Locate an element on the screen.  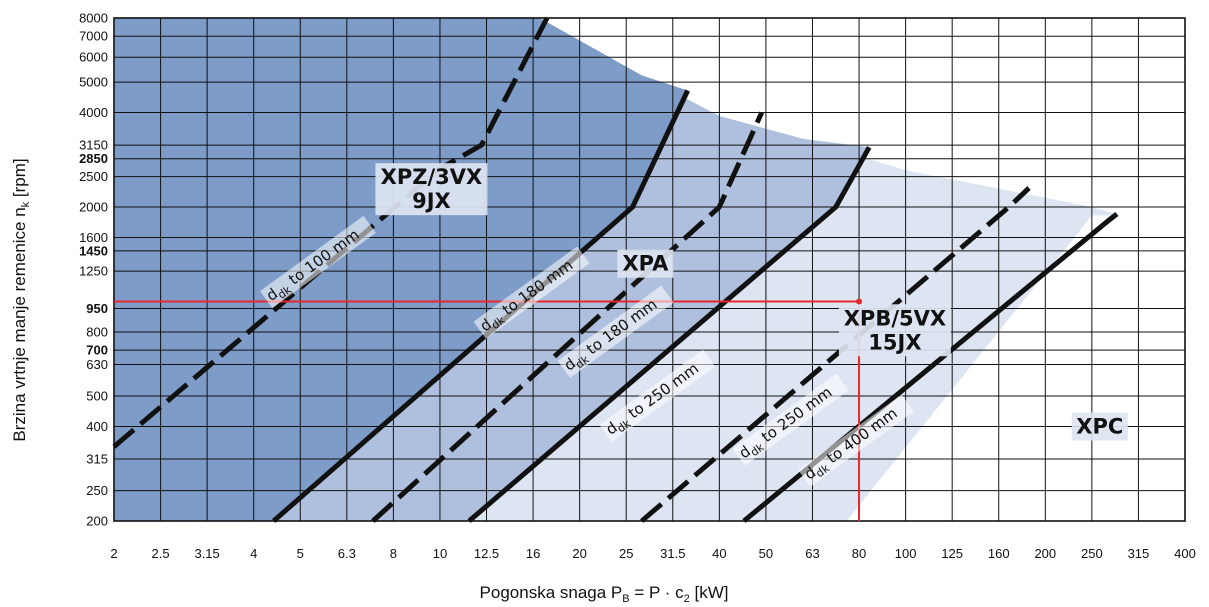
x-tick-12.5: 12.5 is located at coordinates (486, 553).